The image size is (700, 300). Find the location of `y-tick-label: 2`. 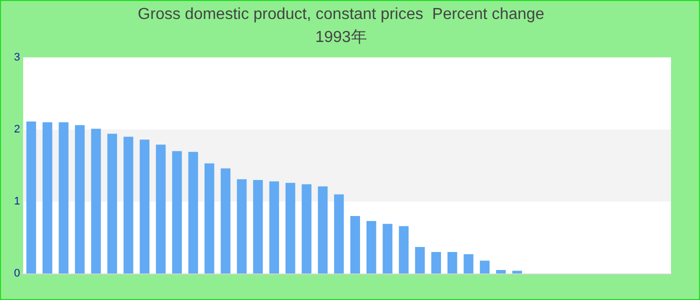

y-tick-label: 2 is located at coordinates (17, 130).